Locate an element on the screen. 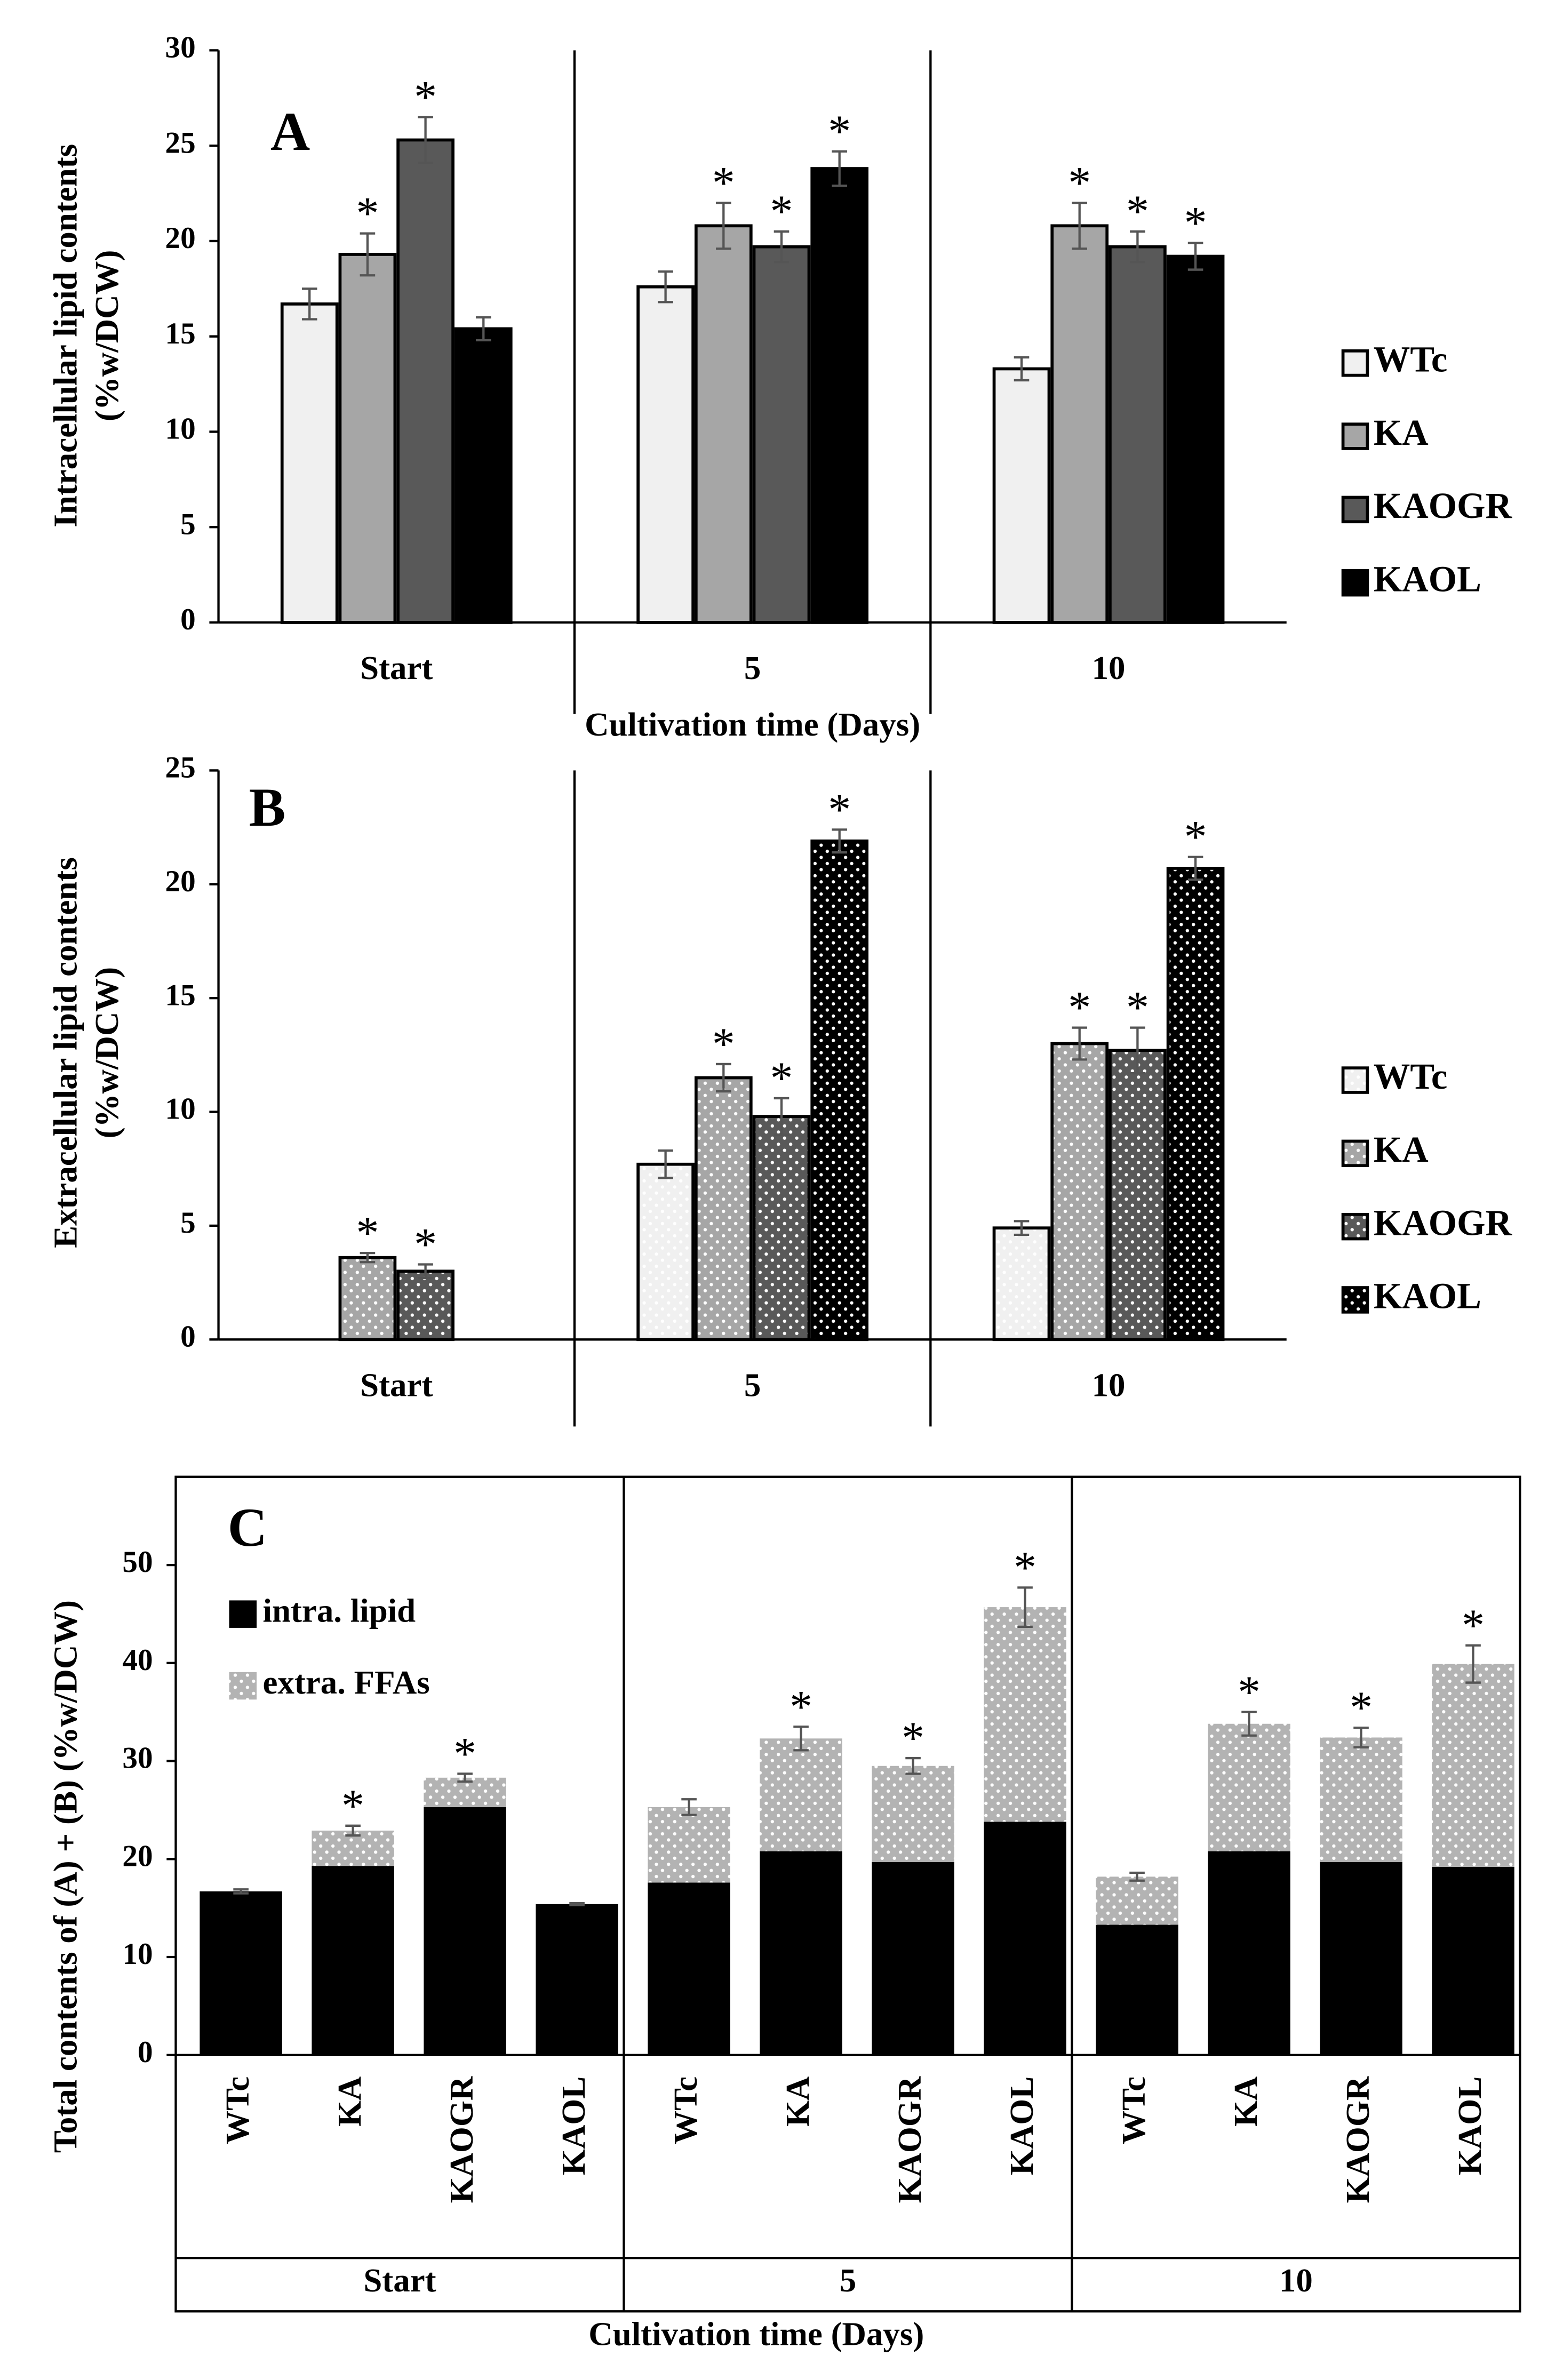 The width and height of the screenshot is (1563, 2380). x-axis-label: Cultivation time (Days) is located at coordinates (752, 724).